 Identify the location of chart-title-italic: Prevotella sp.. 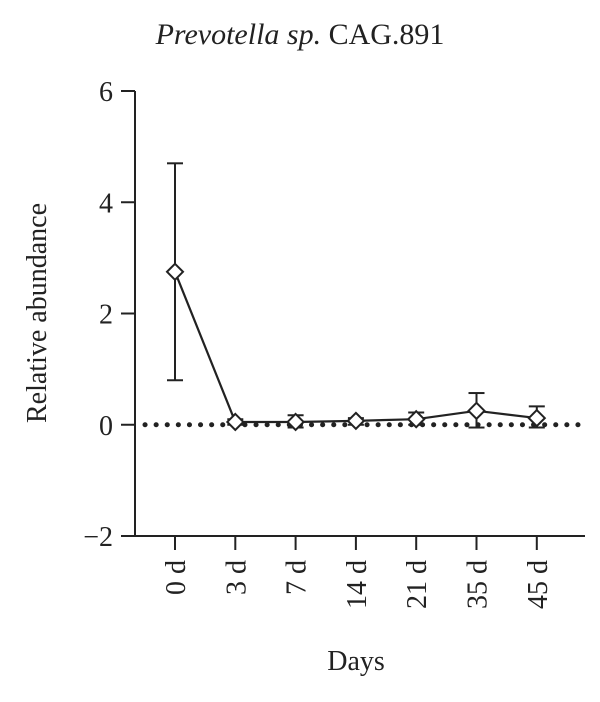
(238, 34).